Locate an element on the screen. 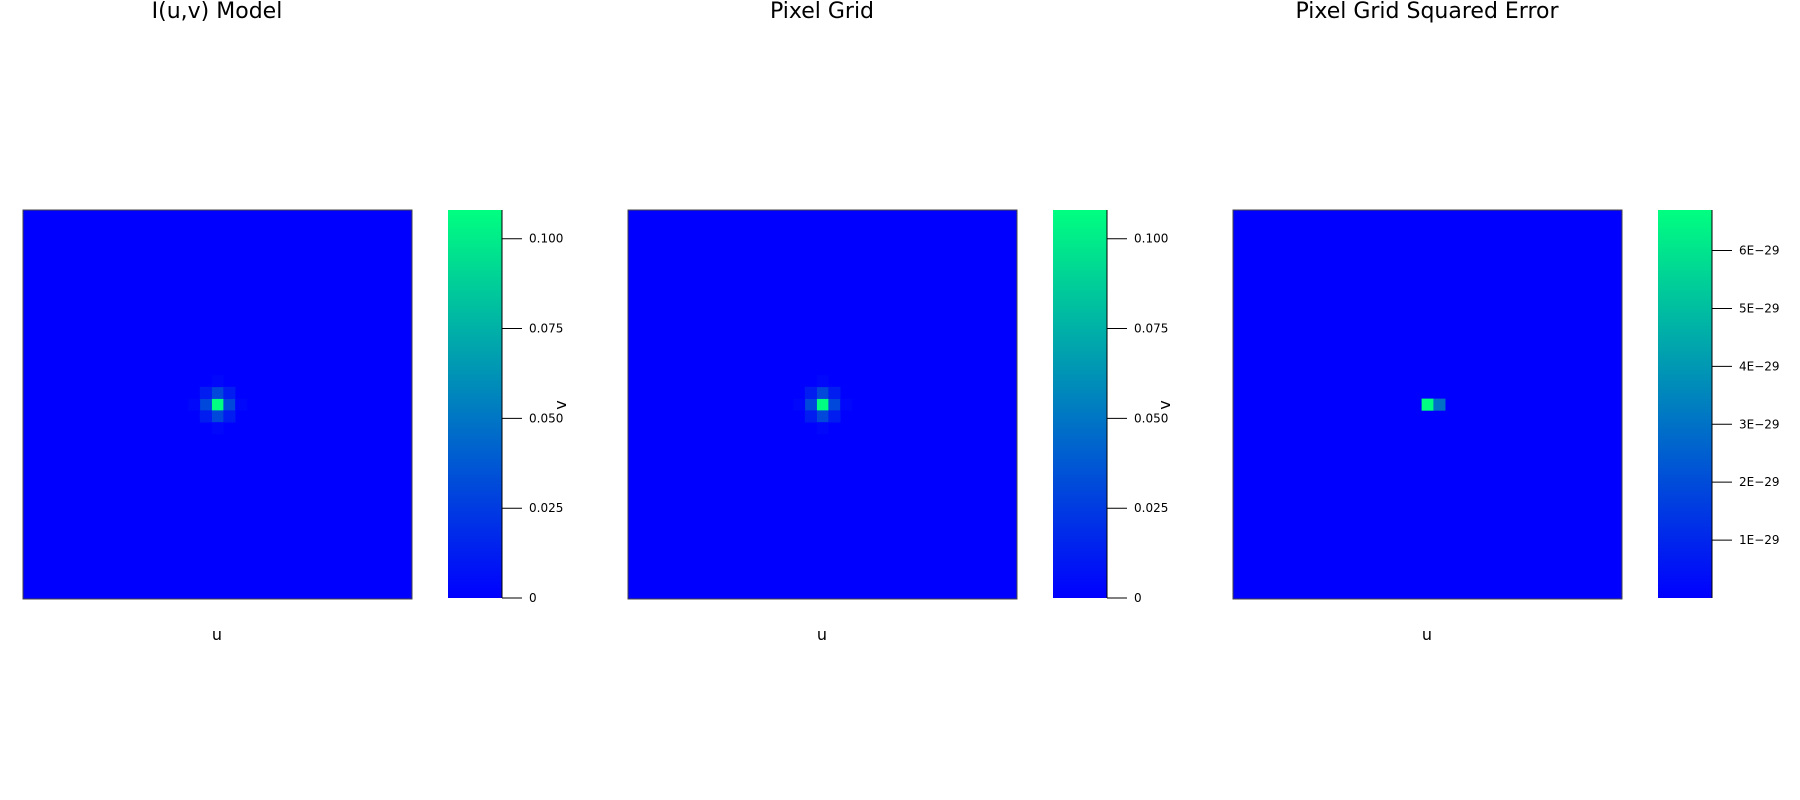 The width and height of the screenshot is (1800, 800). colorbar-tick-label: 2E−29 is located at coordinates (1759, 482).